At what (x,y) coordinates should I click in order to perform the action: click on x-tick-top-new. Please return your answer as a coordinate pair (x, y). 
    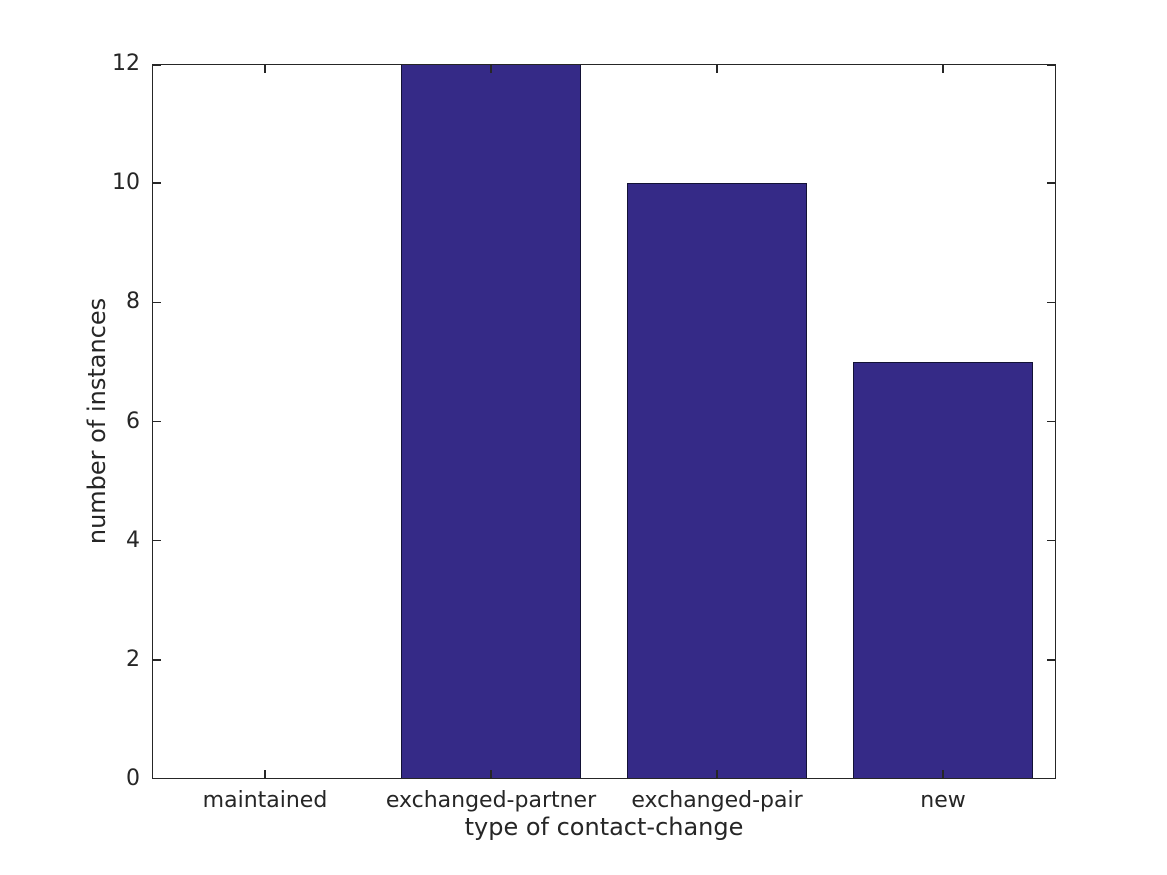
    Looking at the image, I should click on (943, 68).